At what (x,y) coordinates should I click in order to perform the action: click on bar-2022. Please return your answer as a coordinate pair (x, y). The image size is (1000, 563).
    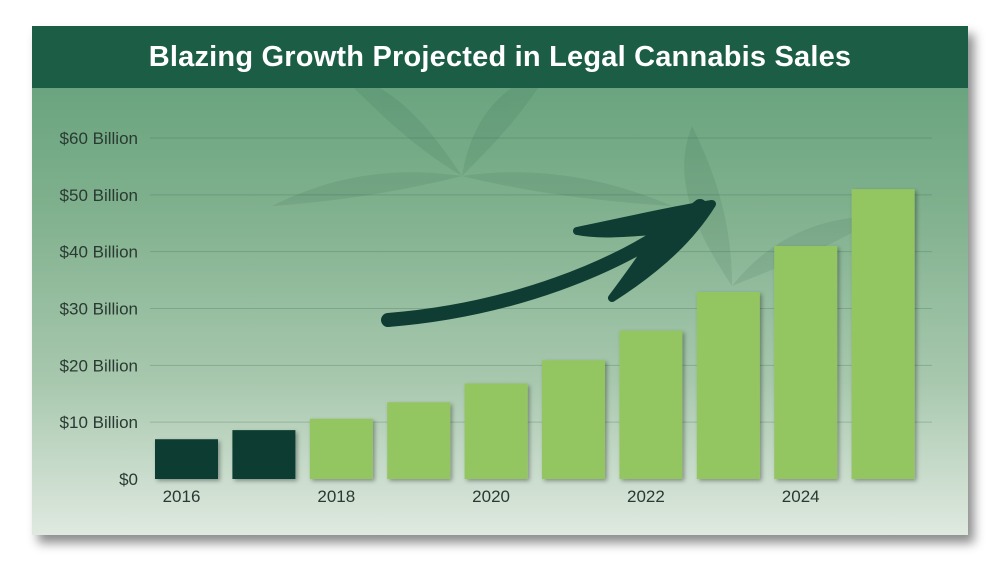
    Looking at the image, I should click on (651, 404).